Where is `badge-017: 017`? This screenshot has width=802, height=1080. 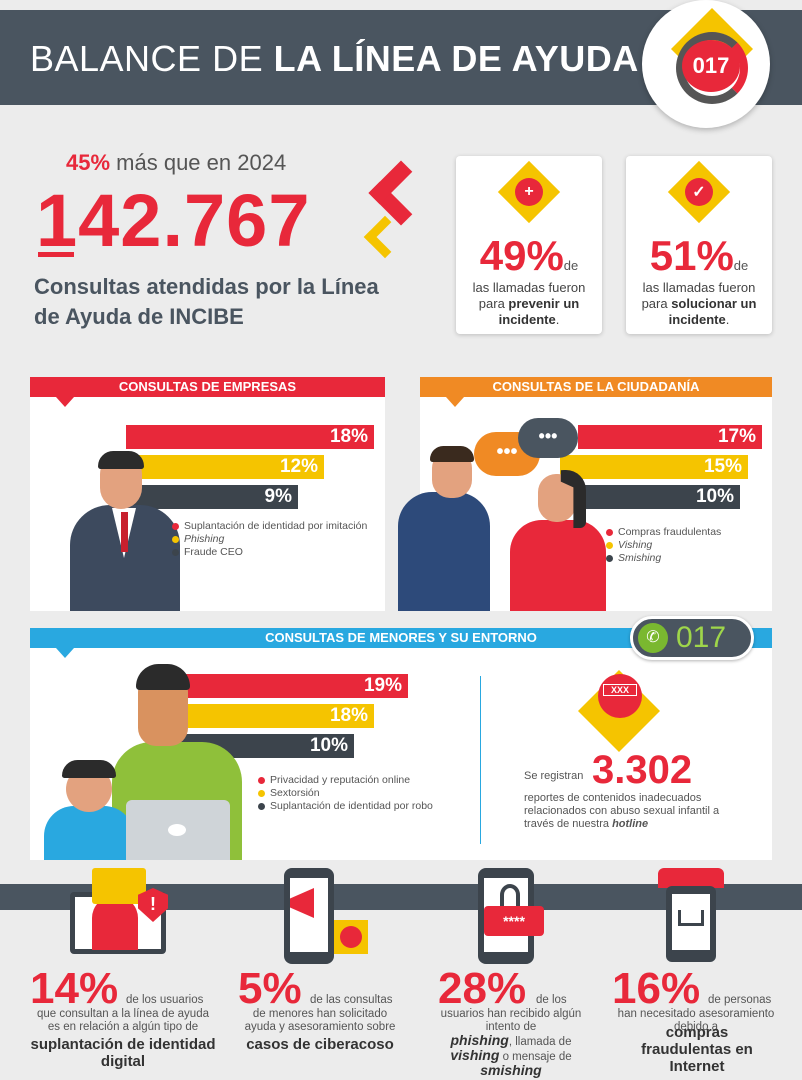 badge-017: 017 is located at coordinates (711, 66).